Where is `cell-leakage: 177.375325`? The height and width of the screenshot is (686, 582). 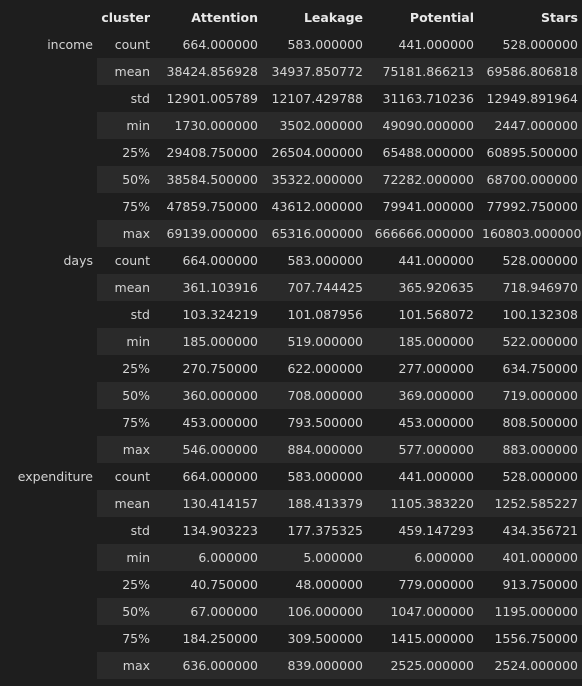 cell-leakage: 177.375325 is located at coordinates (314, 530).